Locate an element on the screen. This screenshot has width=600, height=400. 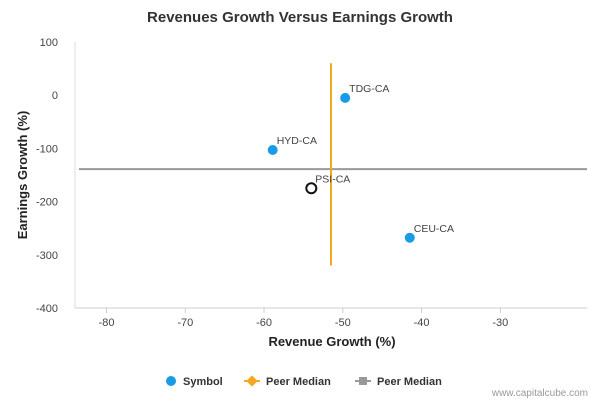
legend-item-symbol: Symbol is located at coordinates (194, 382).